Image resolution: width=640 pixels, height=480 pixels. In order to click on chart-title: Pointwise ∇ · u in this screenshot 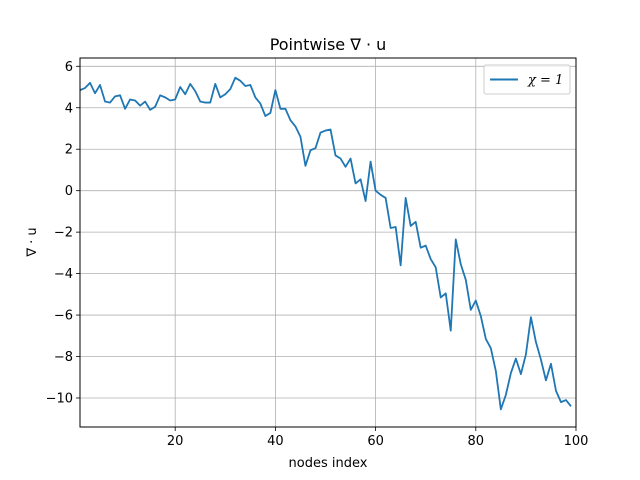, I will do `click(328, 44)`.